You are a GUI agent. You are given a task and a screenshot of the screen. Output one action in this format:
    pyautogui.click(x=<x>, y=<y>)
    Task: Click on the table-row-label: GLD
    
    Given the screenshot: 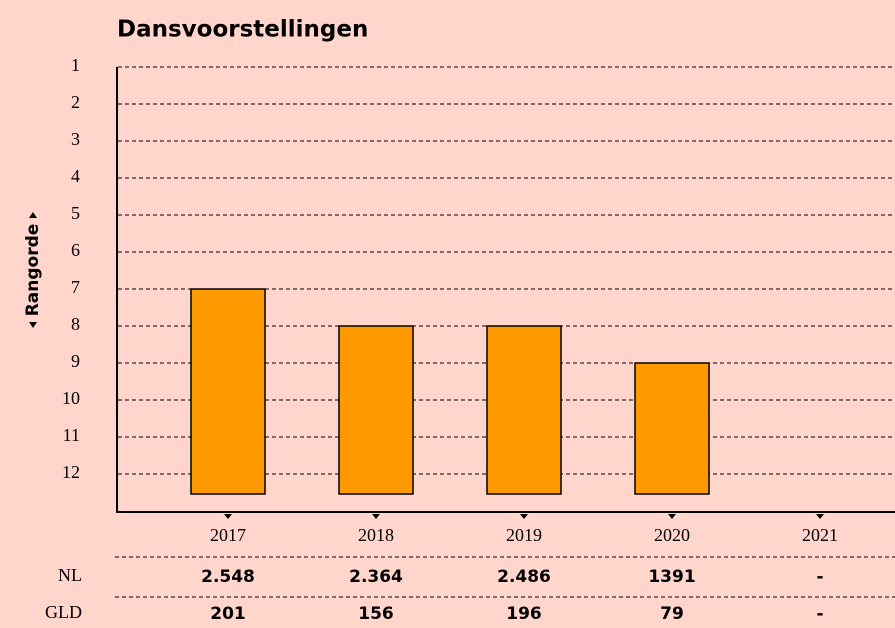 What is the action you would take?
    pyautogui.click(x=63, y=612)
    